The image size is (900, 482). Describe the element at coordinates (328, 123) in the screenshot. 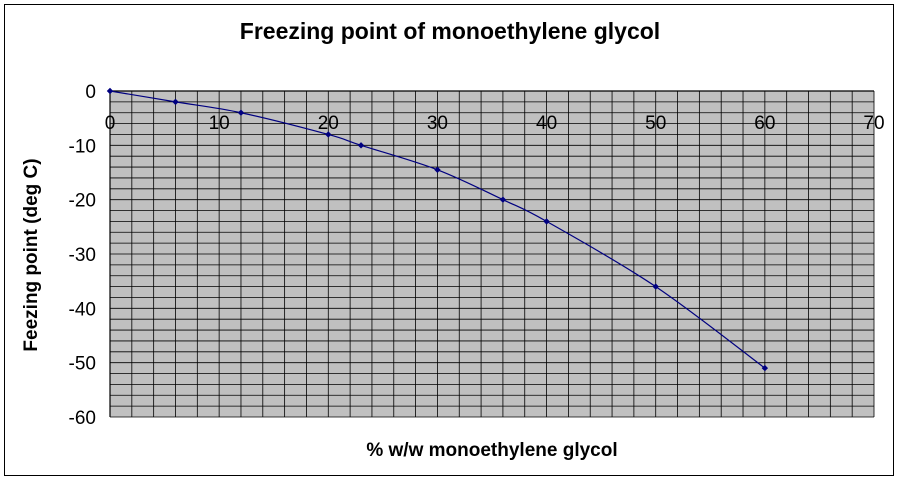

I see `x-tick-label: 20` at that location.